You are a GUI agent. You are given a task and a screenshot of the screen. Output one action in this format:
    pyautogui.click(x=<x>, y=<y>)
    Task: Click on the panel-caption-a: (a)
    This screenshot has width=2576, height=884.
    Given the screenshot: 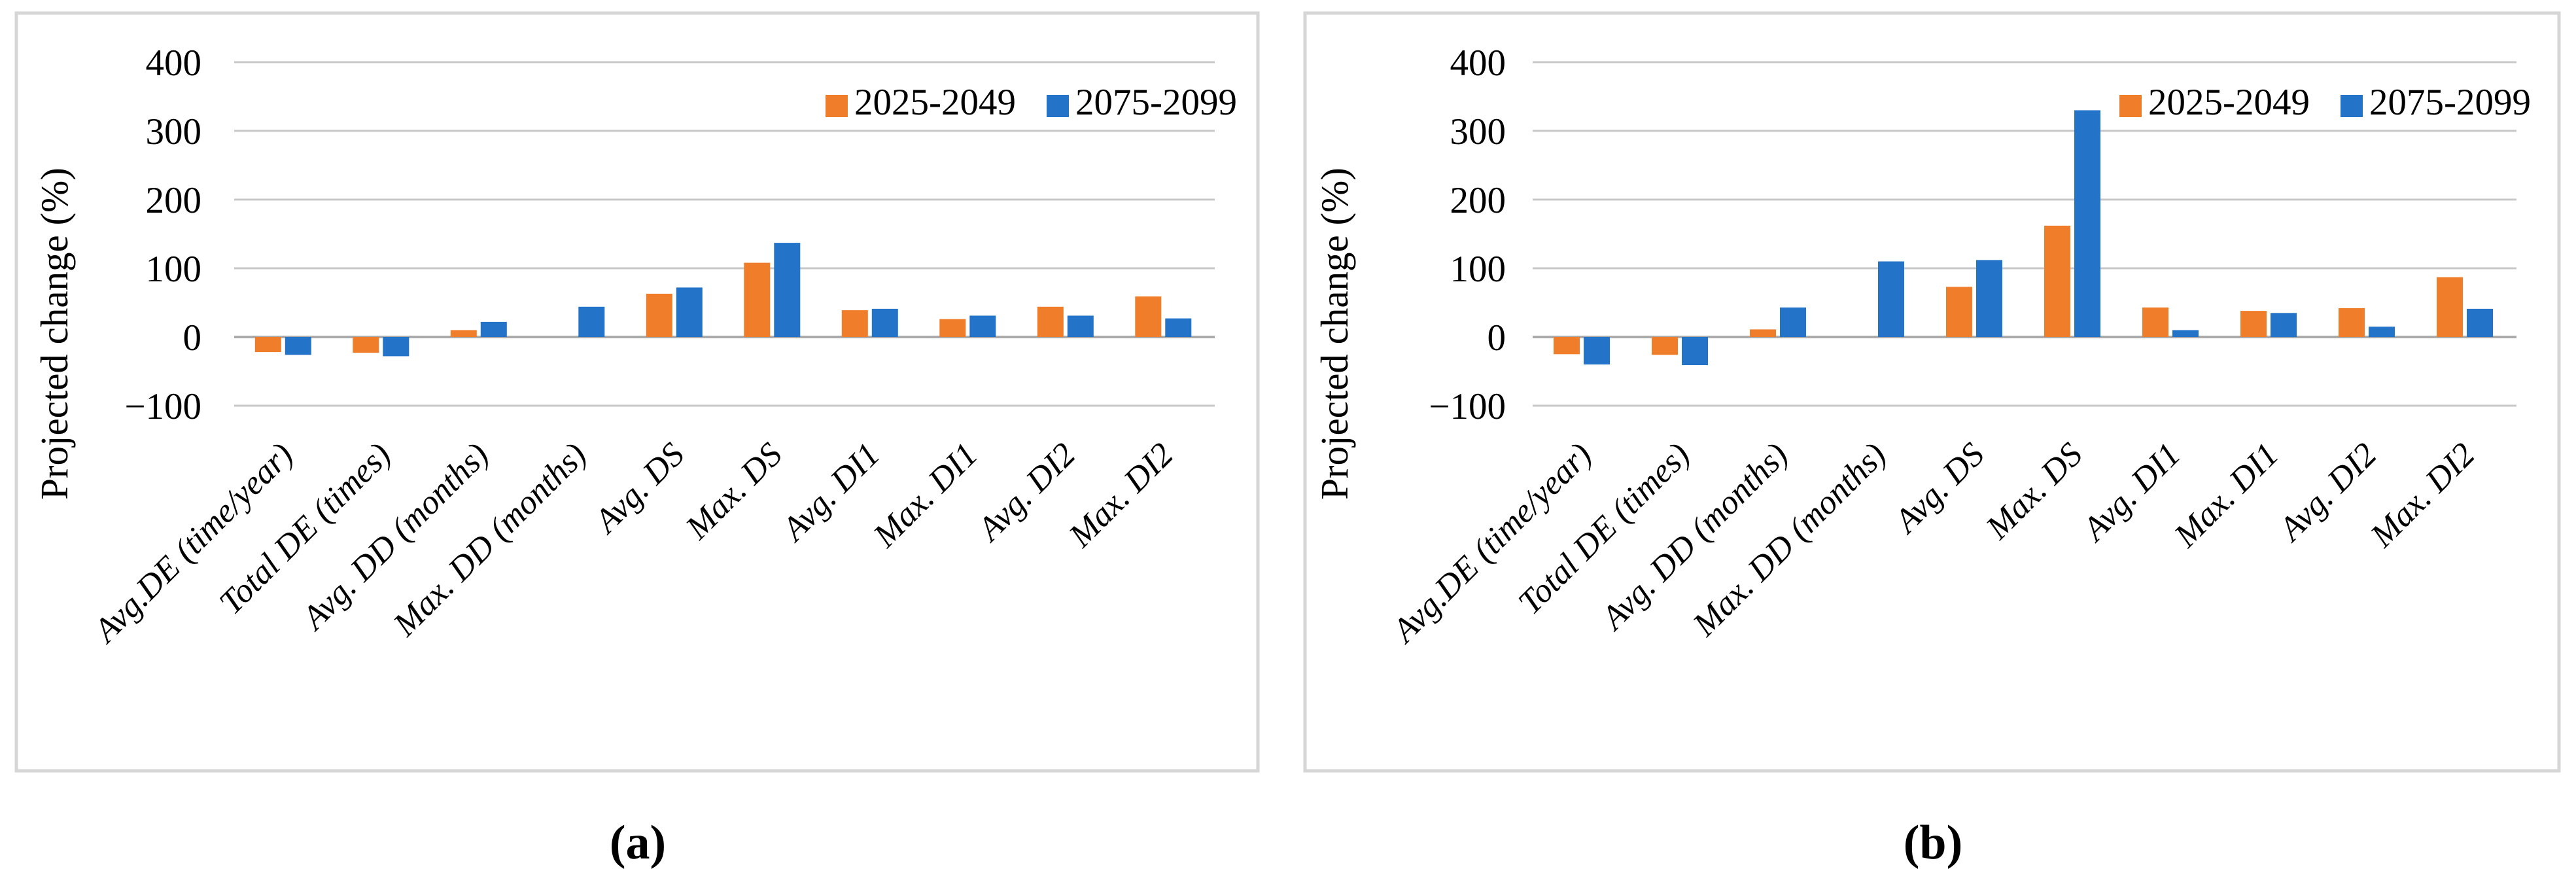 What is the action you would take?
    pyautogui.click(x=638, y=843)
    